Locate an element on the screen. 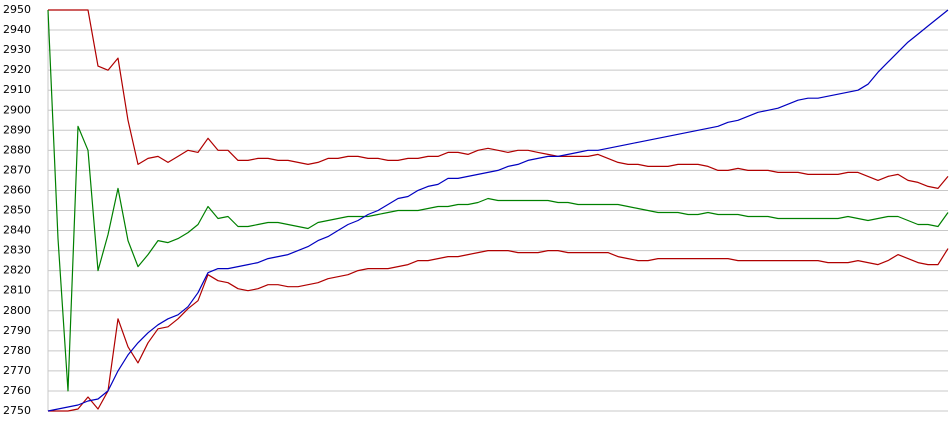 The image size is (950, 435). y-tick-label: 2950 is located at coordinates (17, 9).